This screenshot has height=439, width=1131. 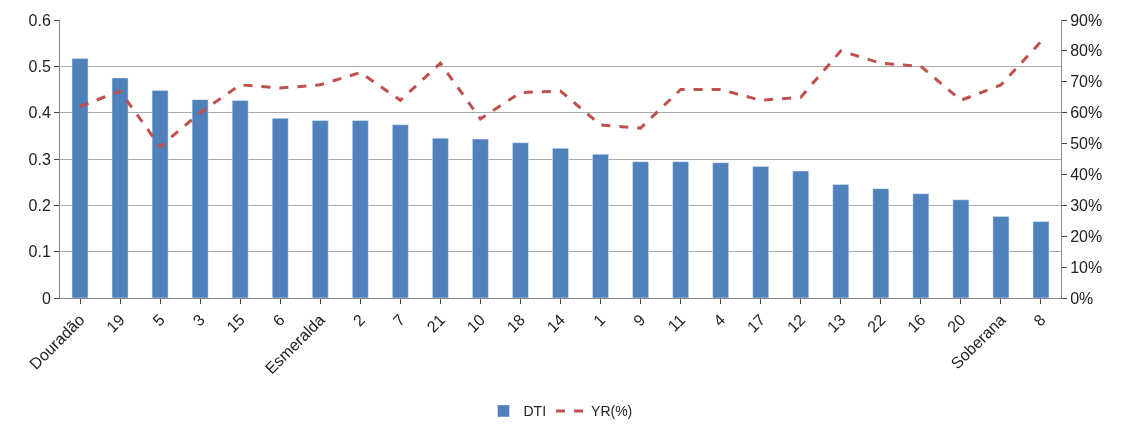 I want to click on y2-tick-label: 60%, so click(x=1086, y=113).